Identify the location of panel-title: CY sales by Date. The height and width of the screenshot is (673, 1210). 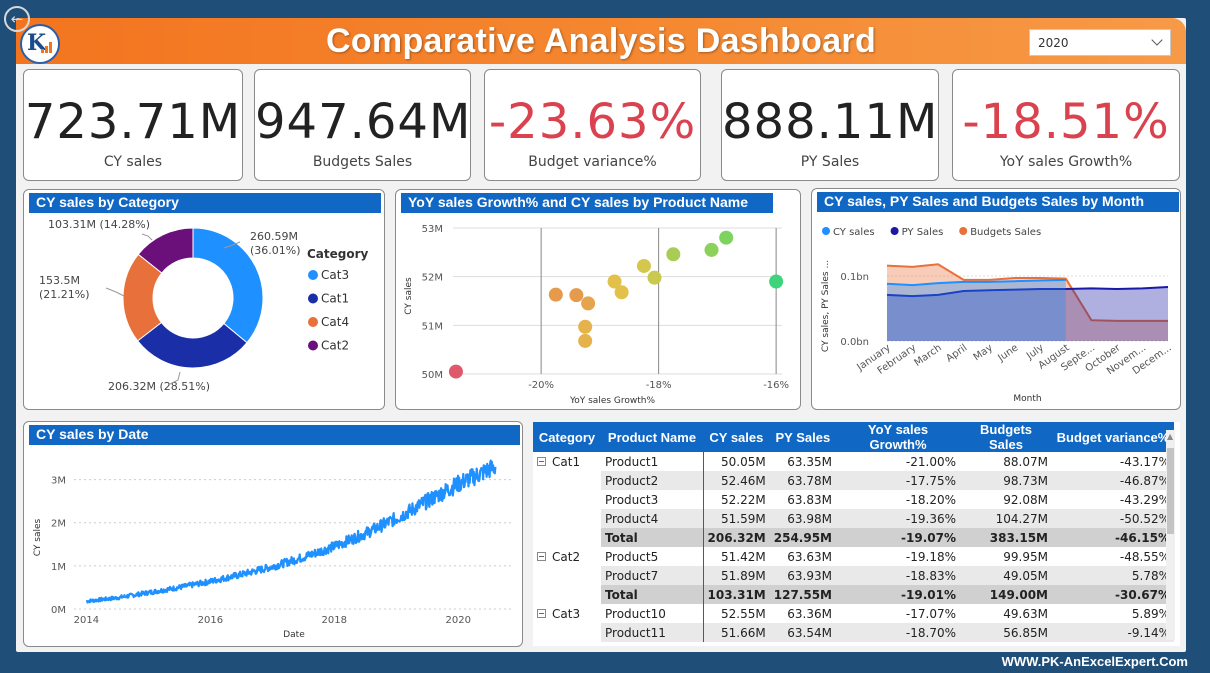
(274, 435).